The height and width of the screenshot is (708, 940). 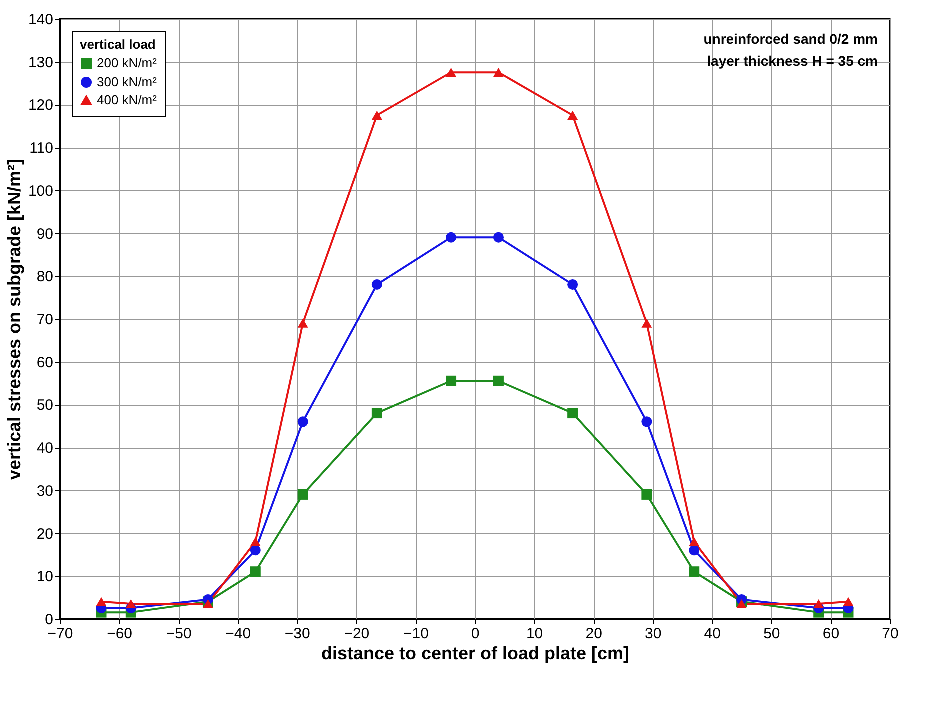 I want to click on x-tick-label: −70, so click(x=61, y=634).